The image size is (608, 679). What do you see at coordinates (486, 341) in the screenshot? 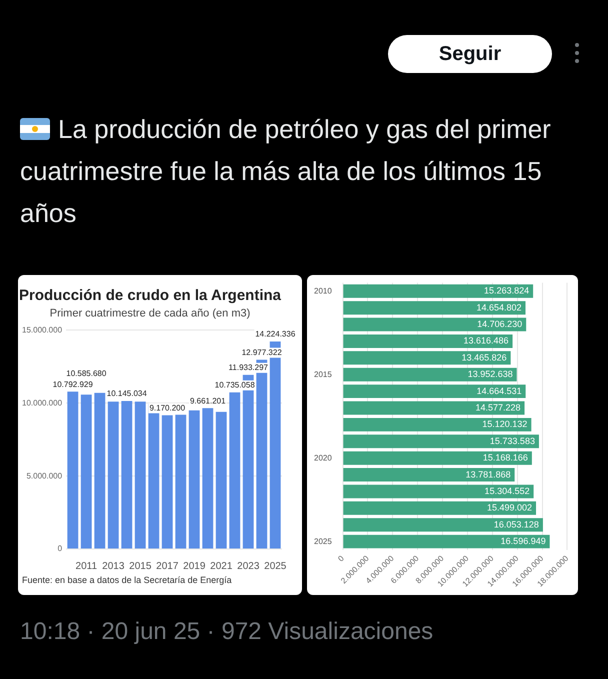
I see `data-label: 13.616.486` at bounding box center [486, 341].